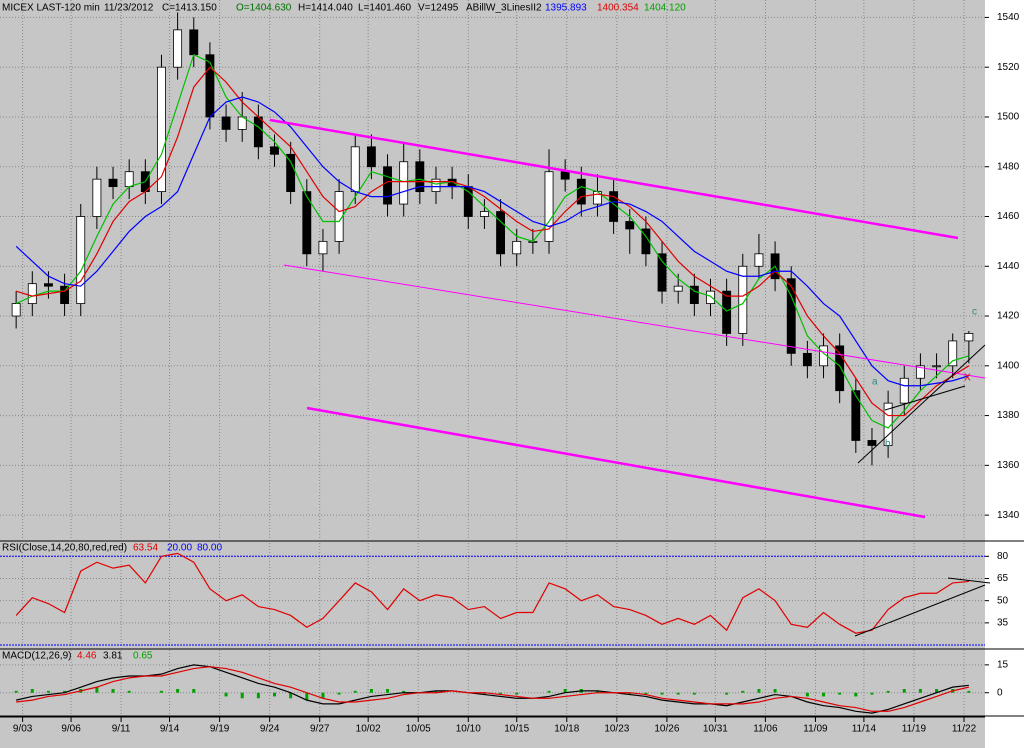 This screenshot has width=1024, height=748. I want to click on header-text: H=1414.040, so click(325, 8).